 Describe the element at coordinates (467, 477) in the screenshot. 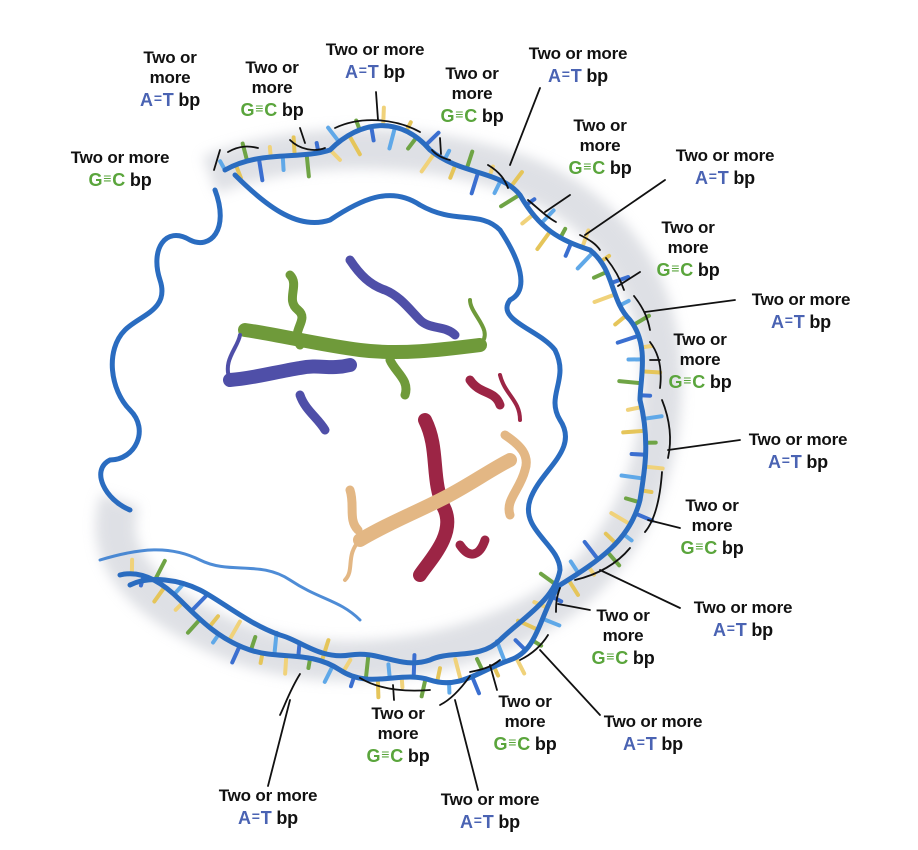

I see `histone-red` at that location.